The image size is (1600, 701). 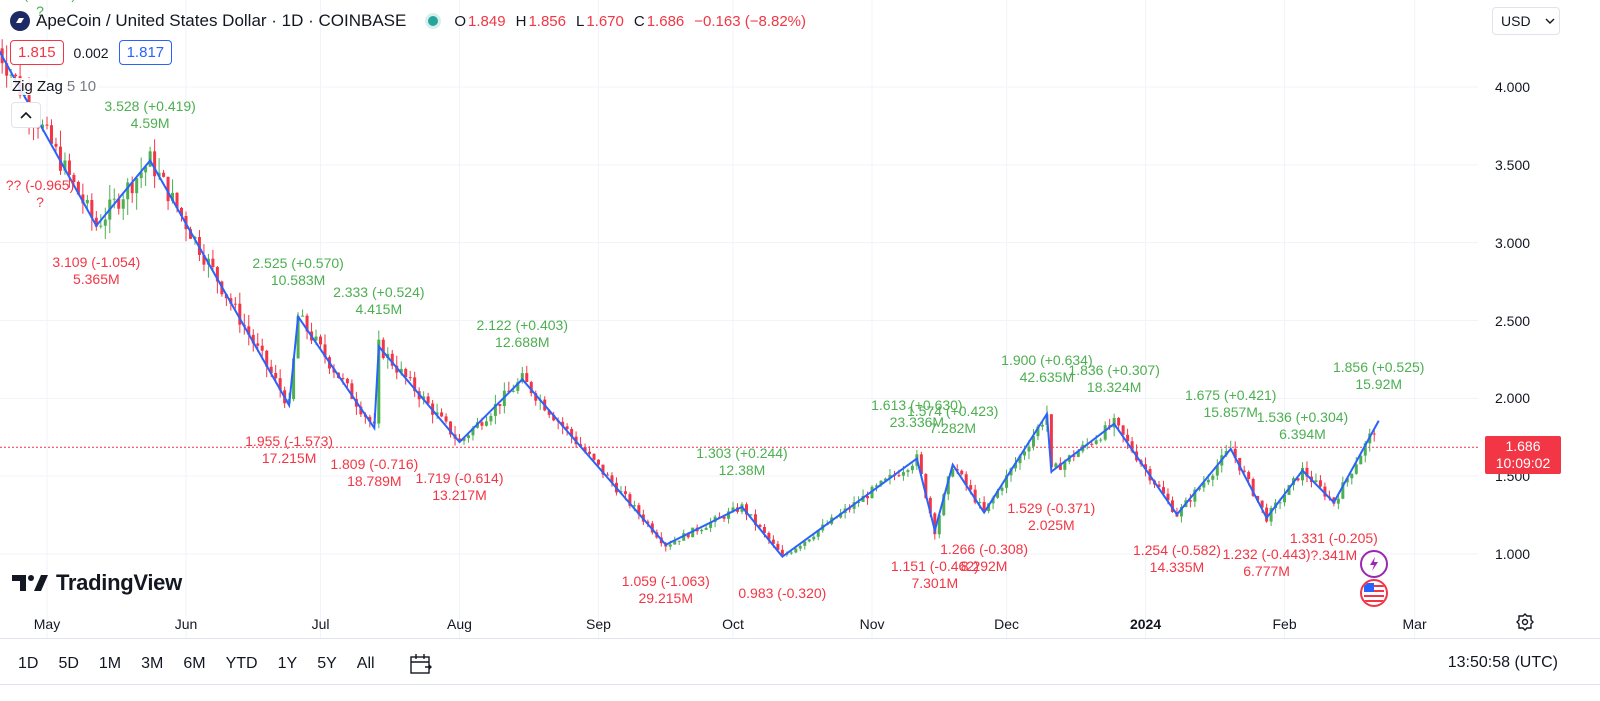 What do you see at coordinates (952, 420) in the screenshot?
I see `zigzag-high-label: 1.574 (+0.423) 7.282M` at bounding box center [952, 420].